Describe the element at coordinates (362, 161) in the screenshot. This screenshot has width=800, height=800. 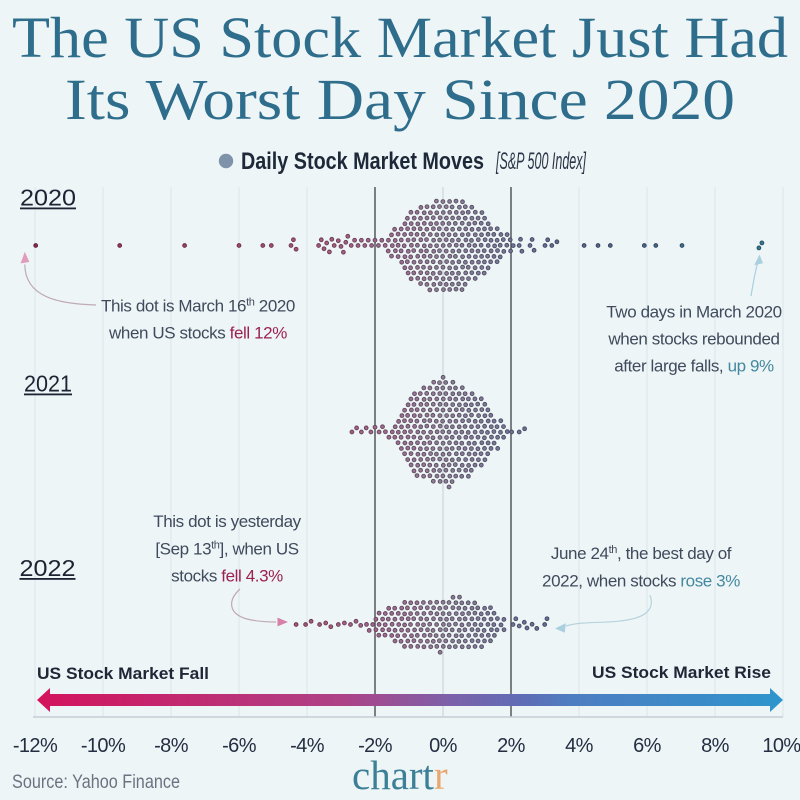
I see `svg-text: Daily Stock Market Moves` at that location.